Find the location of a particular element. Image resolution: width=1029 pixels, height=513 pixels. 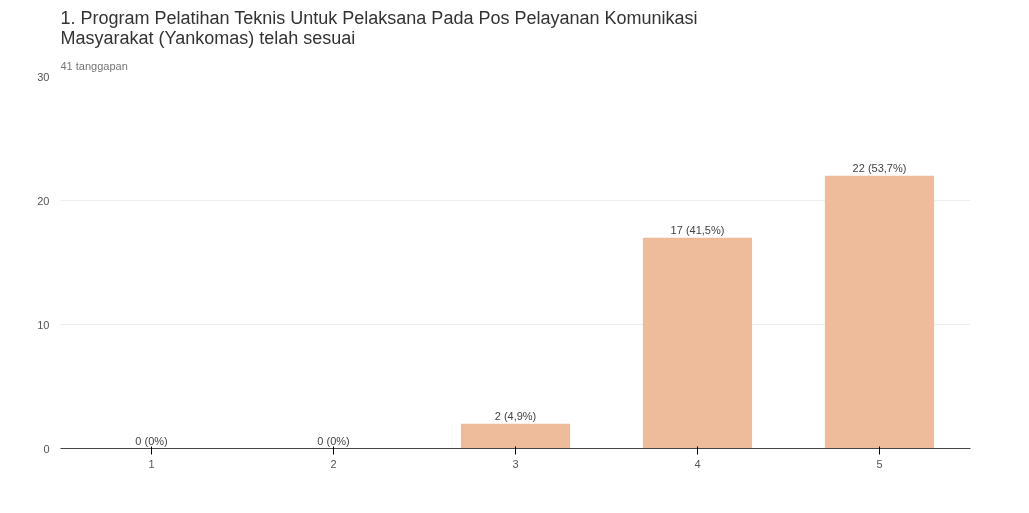

x-tick-label: 3 is located at coordinates (515, 463).